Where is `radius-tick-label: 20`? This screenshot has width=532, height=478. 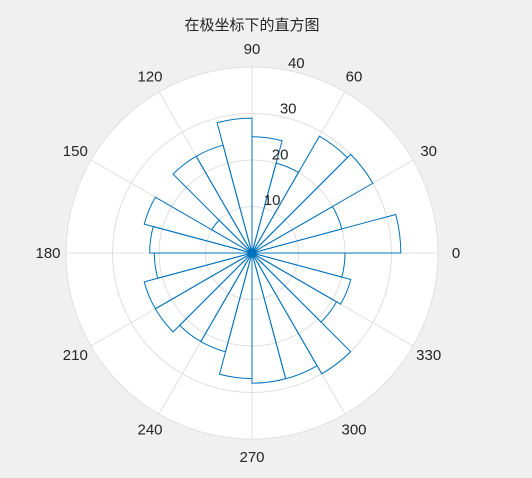 radius-tick-label: 20 is located at coordinates (280, 154).